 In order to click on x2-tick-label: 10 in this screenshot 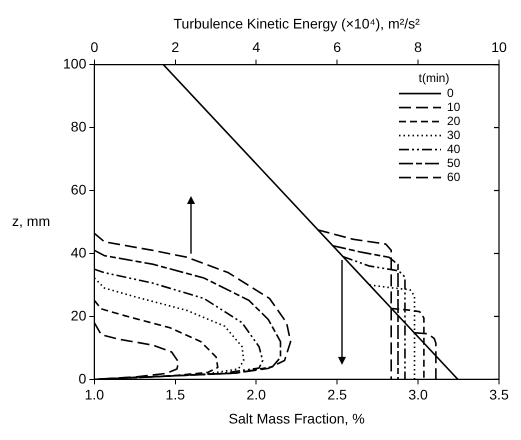, I will do `click(499, 47)`.